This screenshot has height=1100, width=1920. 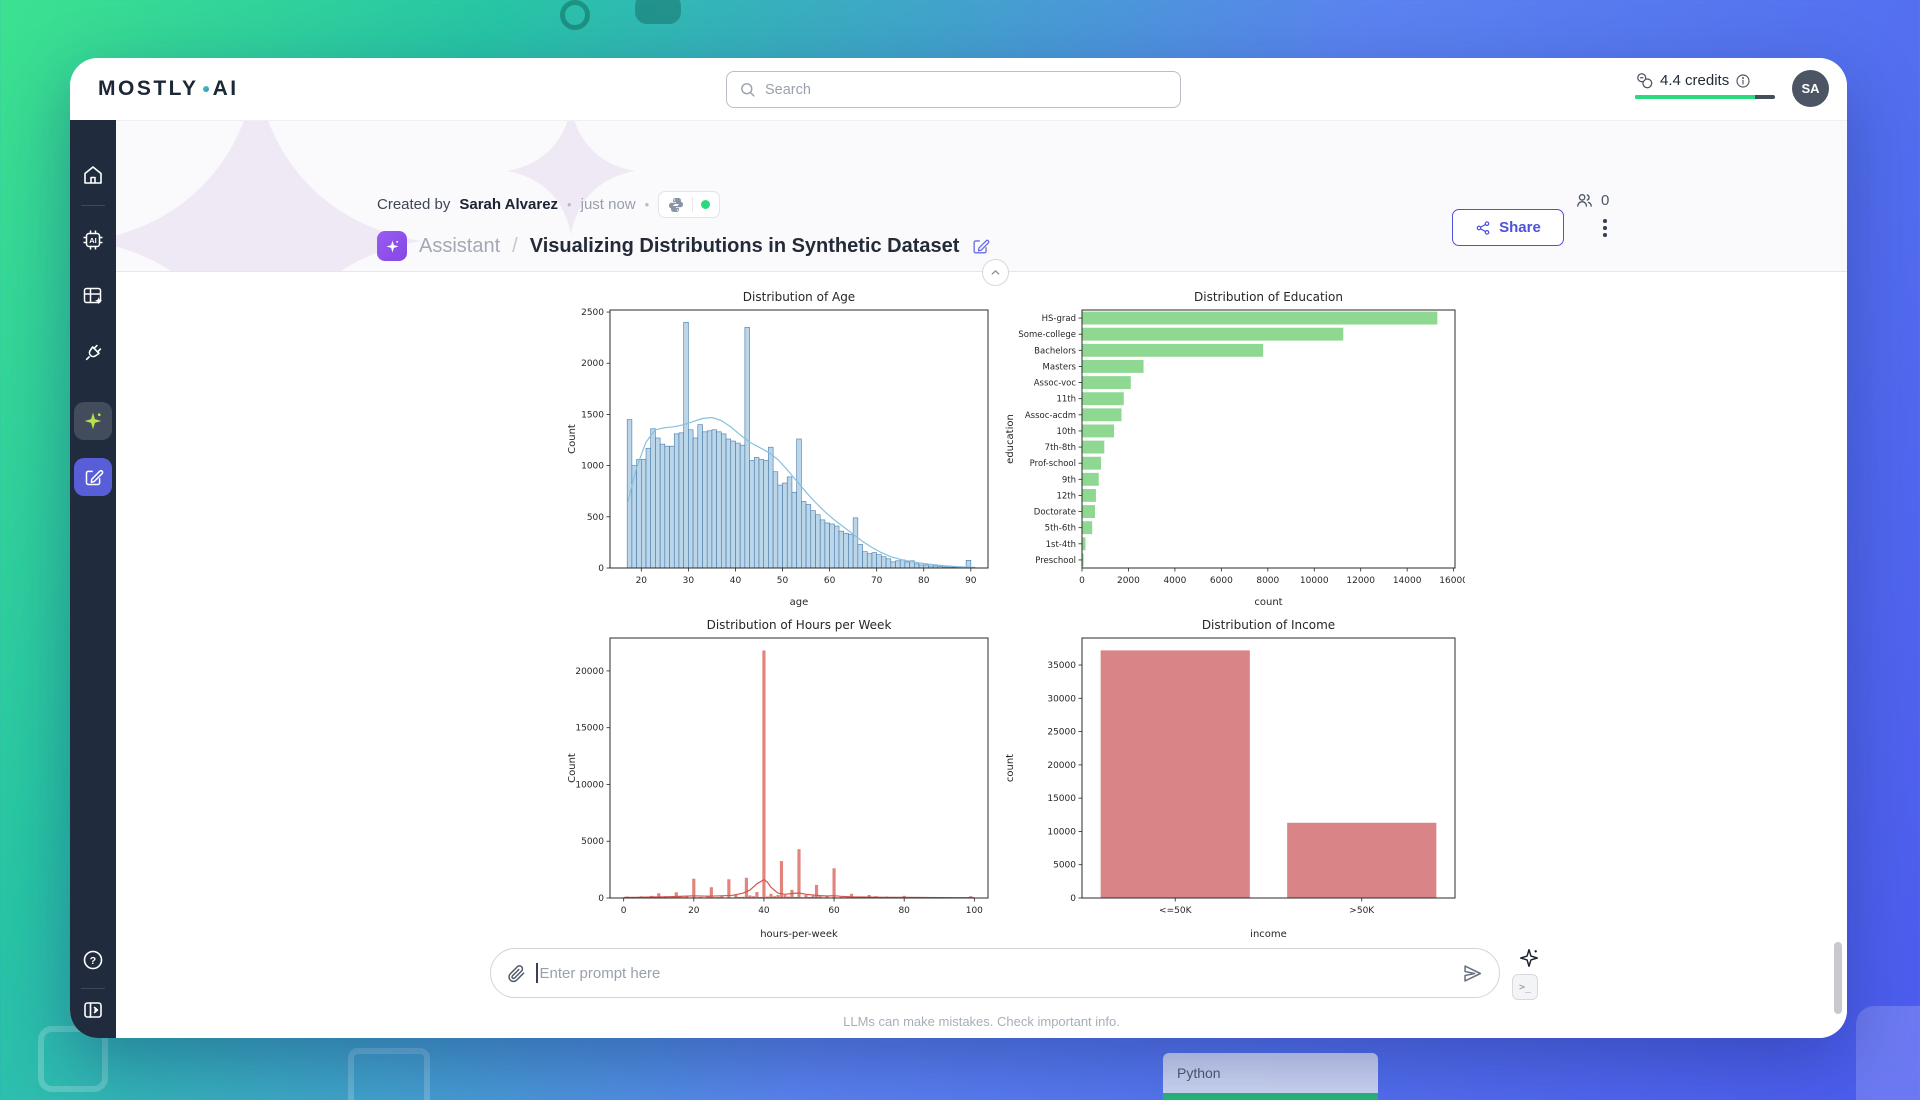 I want to click on svg-text: 1st-4th, so click(x=1061, y=545).